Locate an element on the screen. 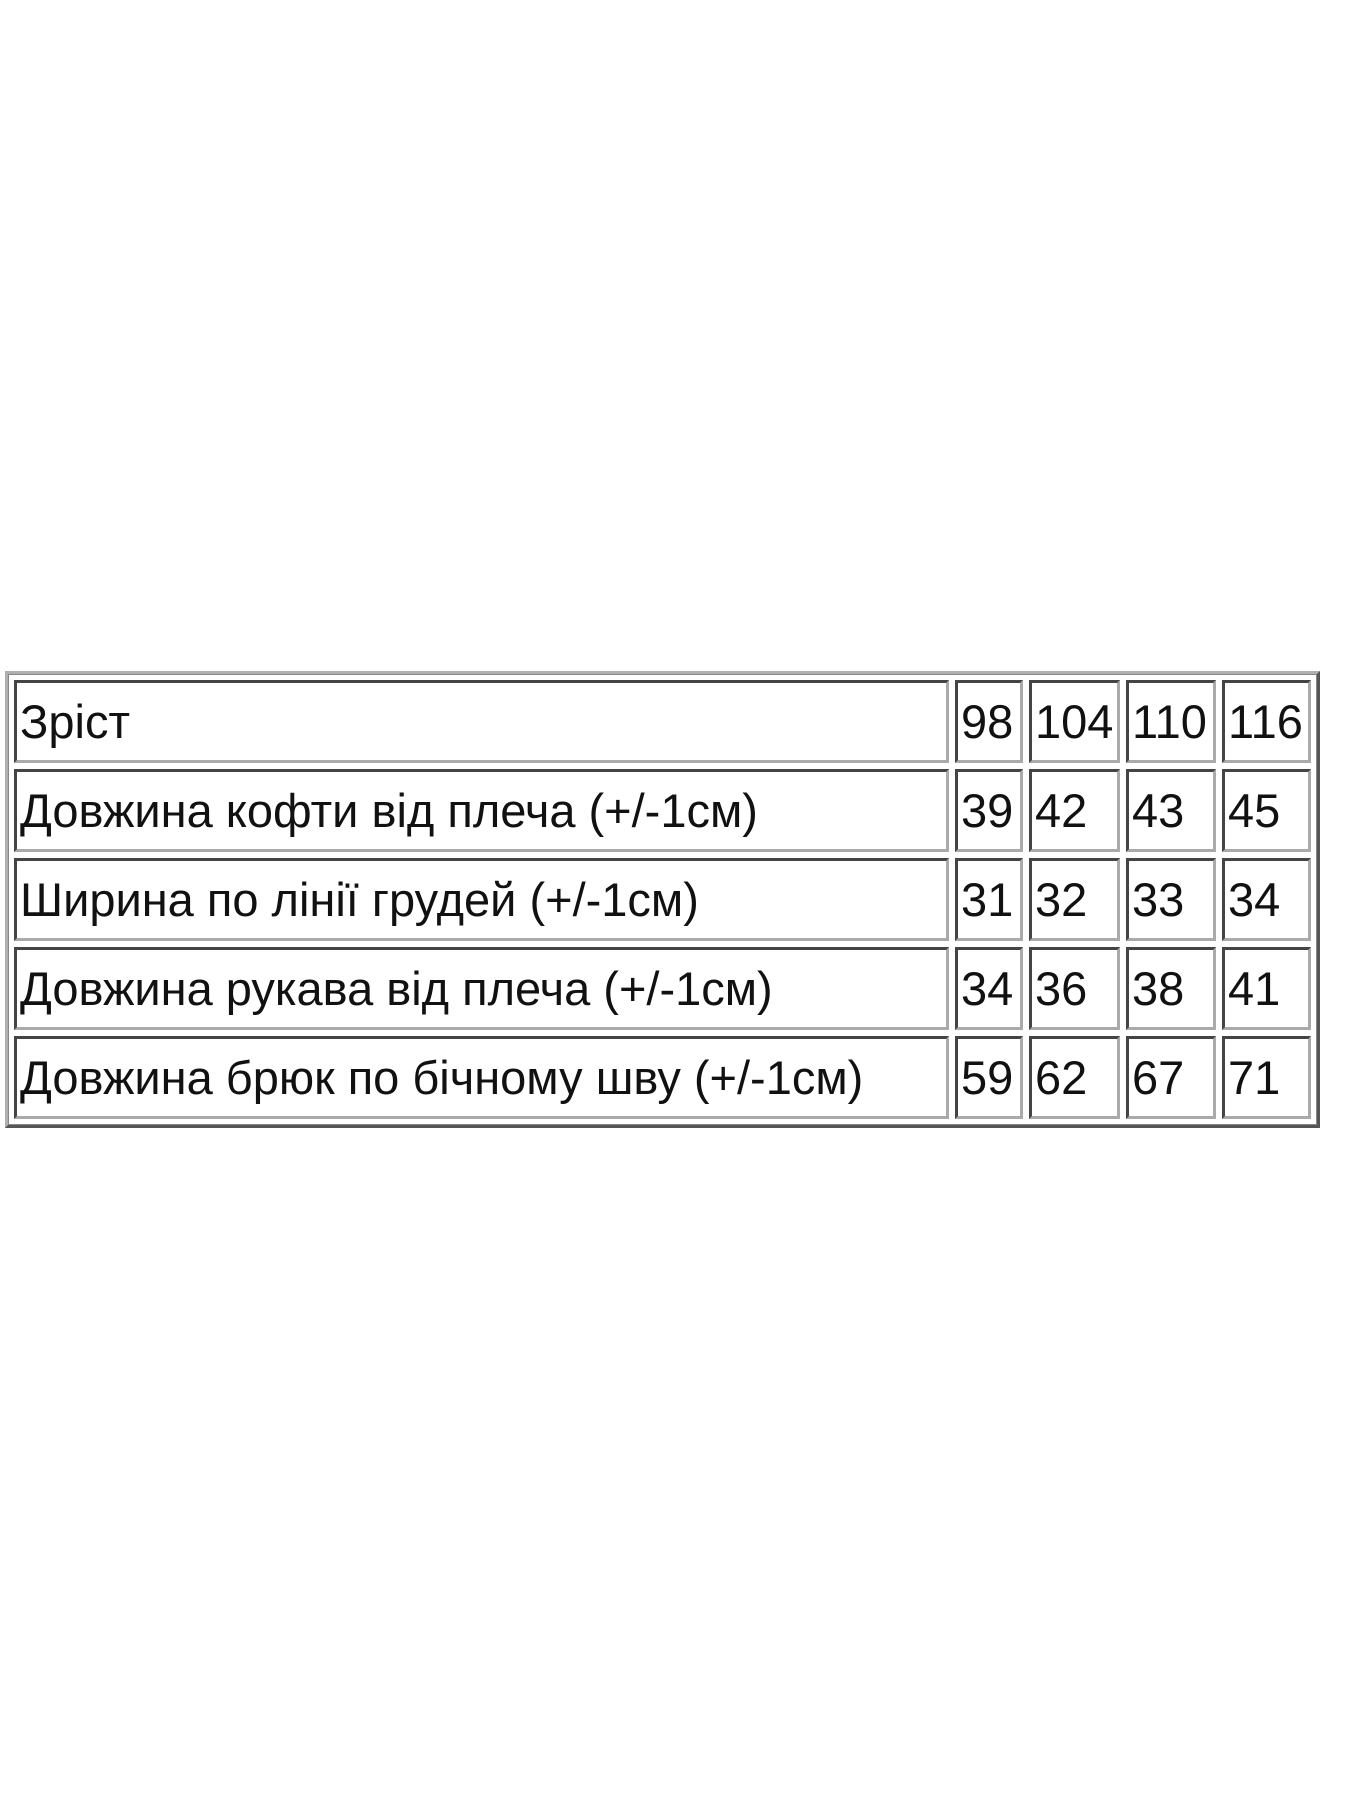 This screenshot has height=1800, width=1350. table-row: Ширина по лінії грудей (+/-1см) 31 32 33 34 is located at coordinates (662, 899).